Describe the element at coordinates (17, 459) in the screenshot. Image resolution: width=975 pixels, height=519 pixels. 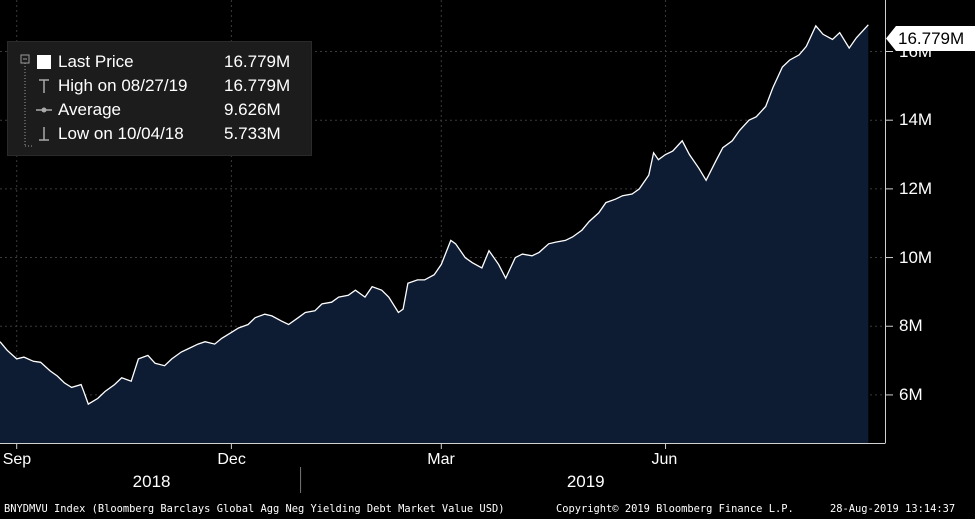
I see `x-tick-label: Sep` at that location.